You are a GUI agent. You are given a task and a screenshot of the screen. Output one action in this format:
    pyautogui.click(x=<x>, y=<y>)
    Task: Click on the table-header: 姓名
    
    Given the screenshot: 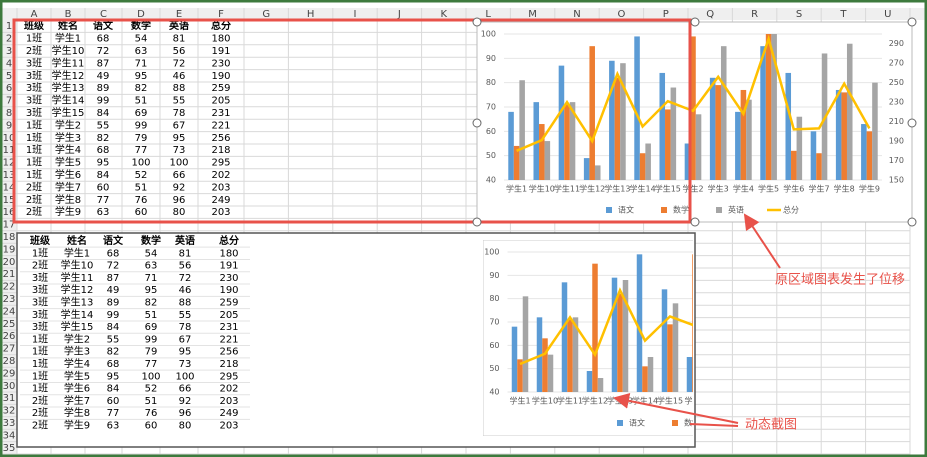 What is the action you would take?
    pyautogui.click(x=67, y=25)
    